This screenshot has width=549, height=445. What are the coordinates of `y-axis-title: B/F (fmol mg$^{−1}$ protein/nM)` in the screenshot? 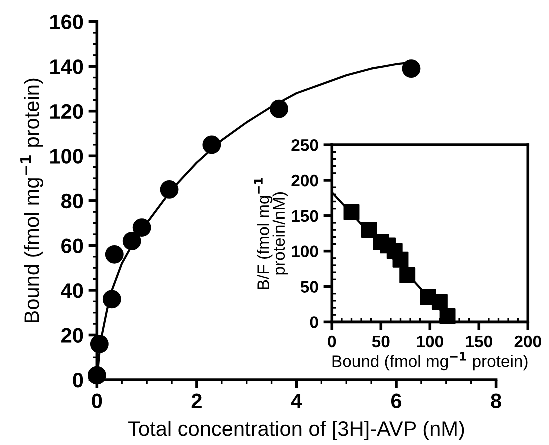 It's located at (271, 234).